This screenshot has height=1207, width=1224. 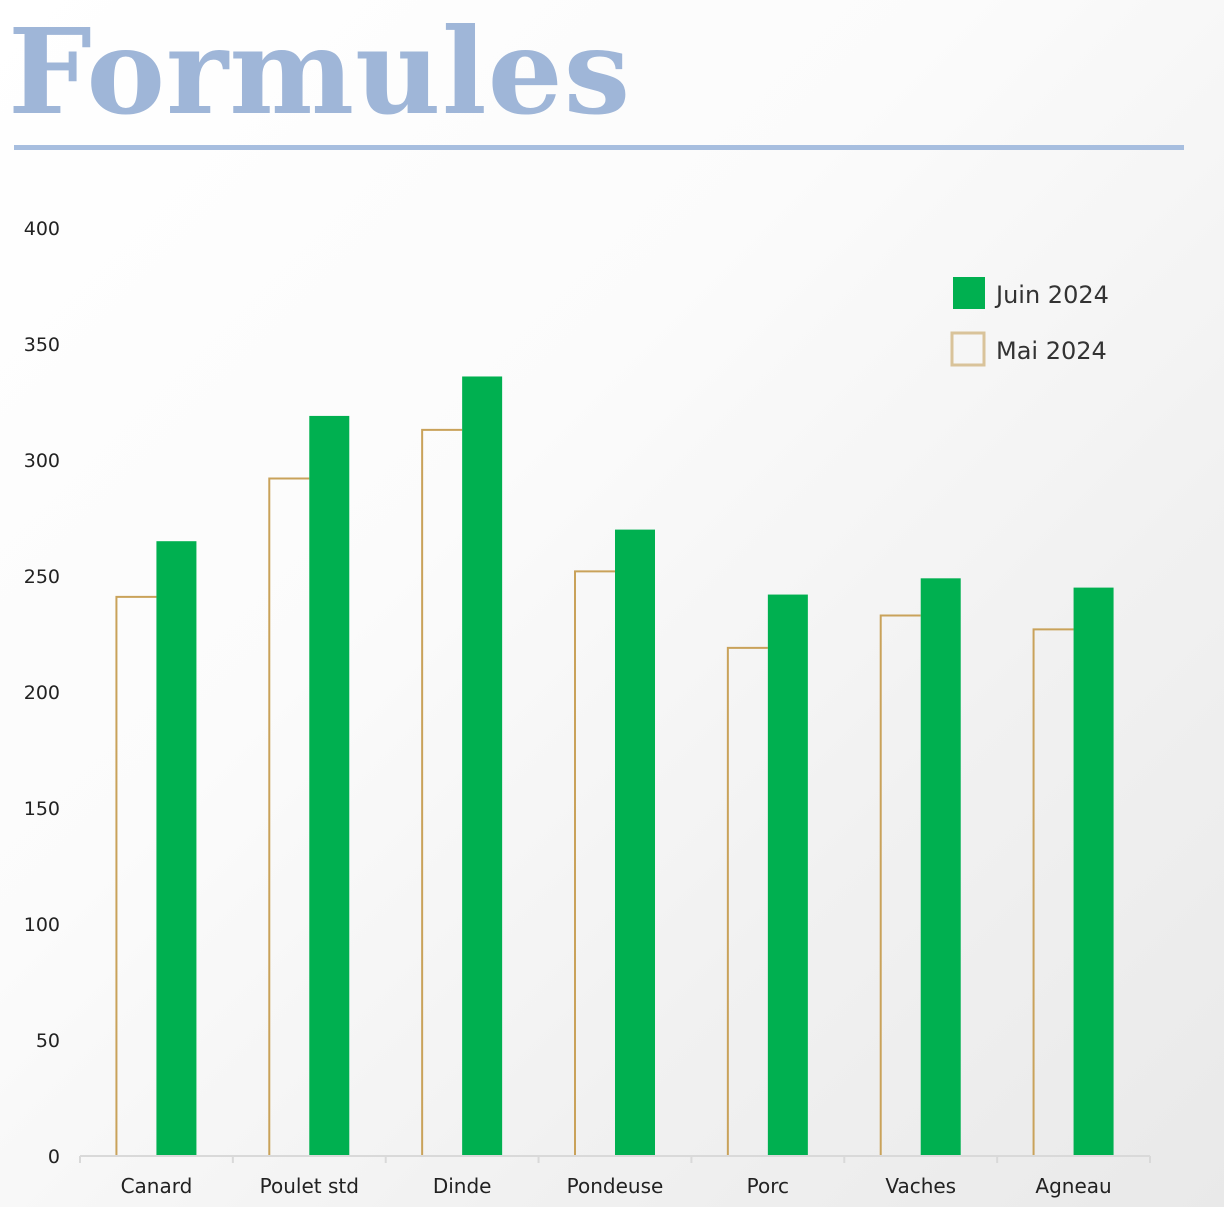 I want to click on y-tick-label: 150, so click(x=42, y=809).